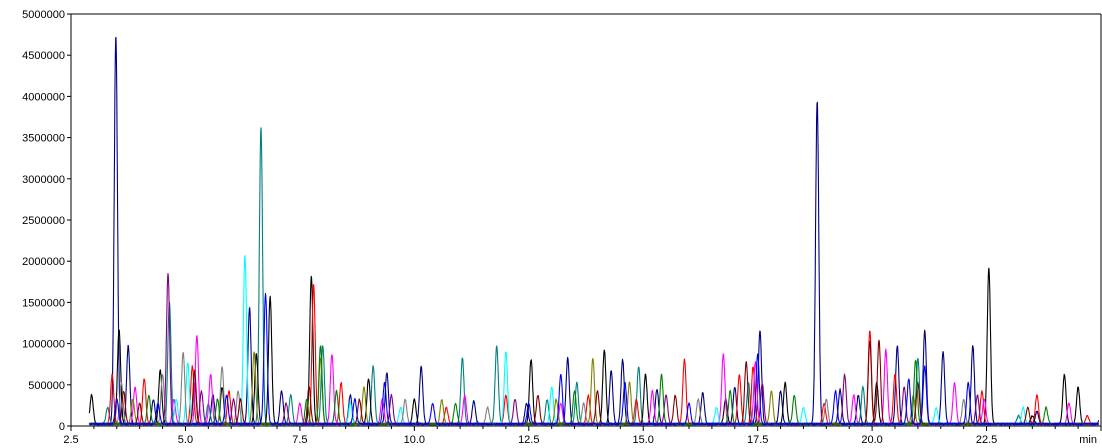 The height and width of the screenshot is (448, 1102). What do you see at coordinates (43, 303) in the screenshot?
I see `y-tick-label: 1500000` at bounding box center [43, 303].